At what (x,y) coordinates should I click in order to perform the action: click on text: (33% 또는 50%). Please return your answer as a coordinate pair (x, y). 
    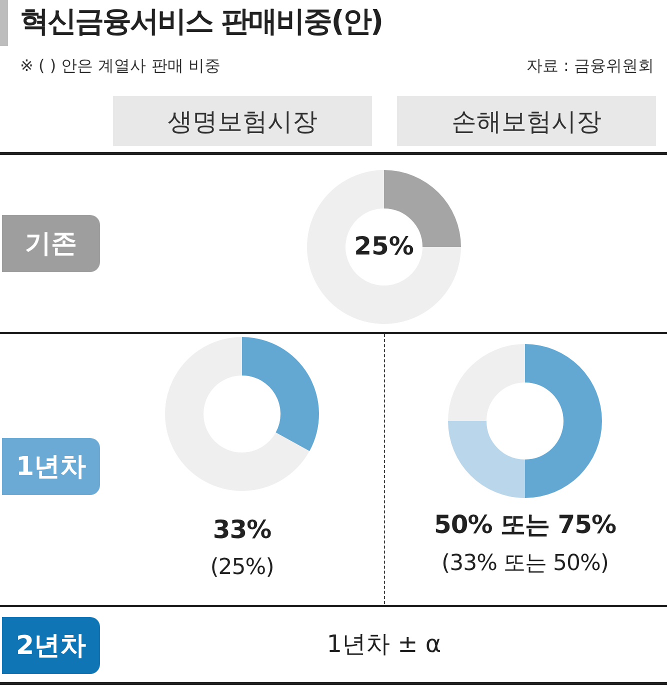
    Looking at the image, I should click on (525, 564).